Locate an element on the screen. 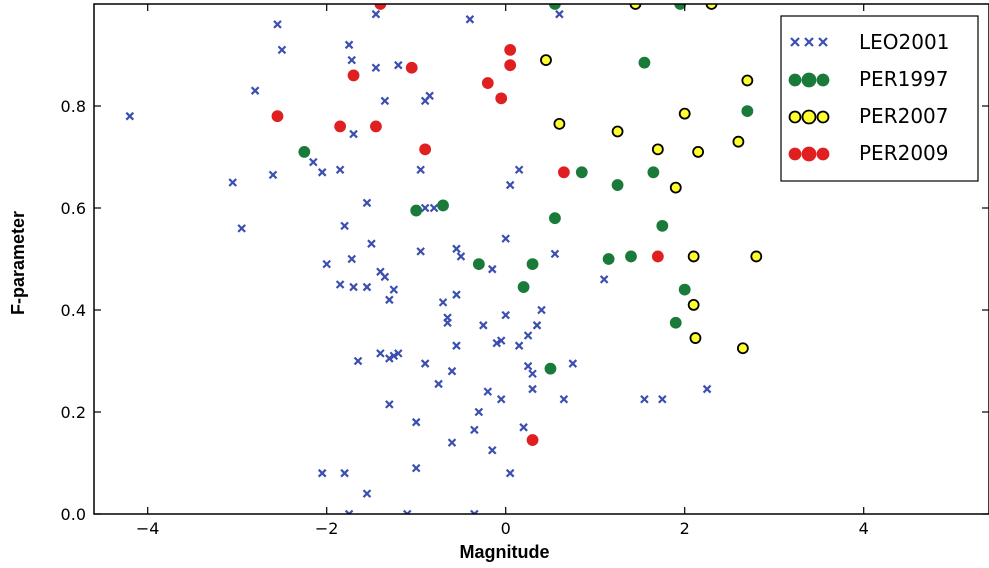 Image resolution: width=989 pixels, height=568 pixels. x-tick-label: 4 is located at coordinates (864, 528).